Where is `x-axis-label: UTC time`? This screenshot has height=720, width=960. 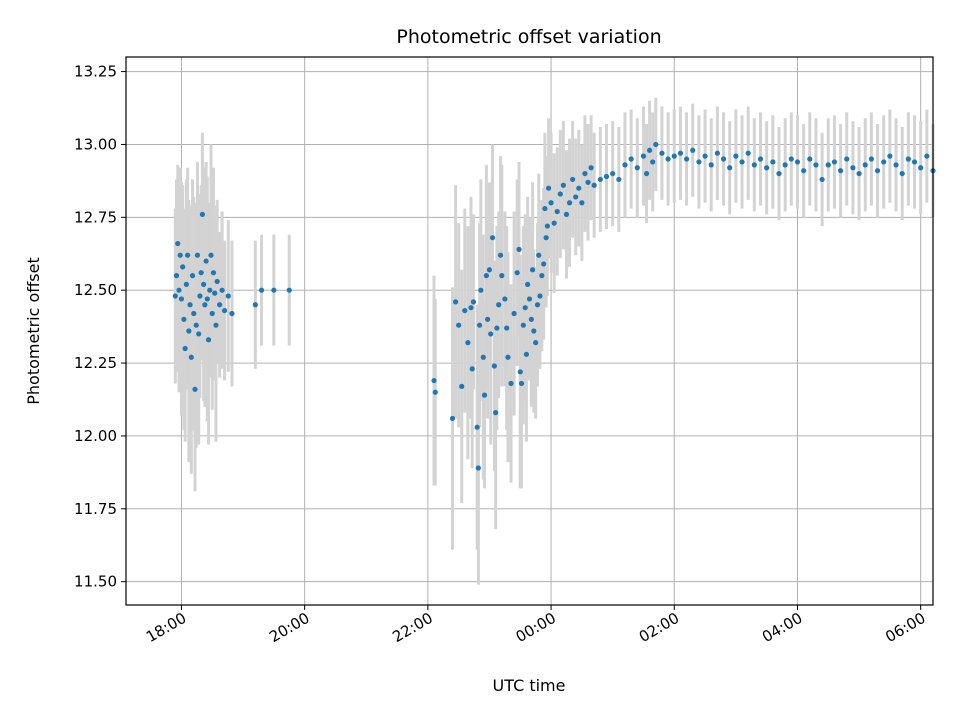 x-axis-label: UTC time is located at coordinates (529, 685).